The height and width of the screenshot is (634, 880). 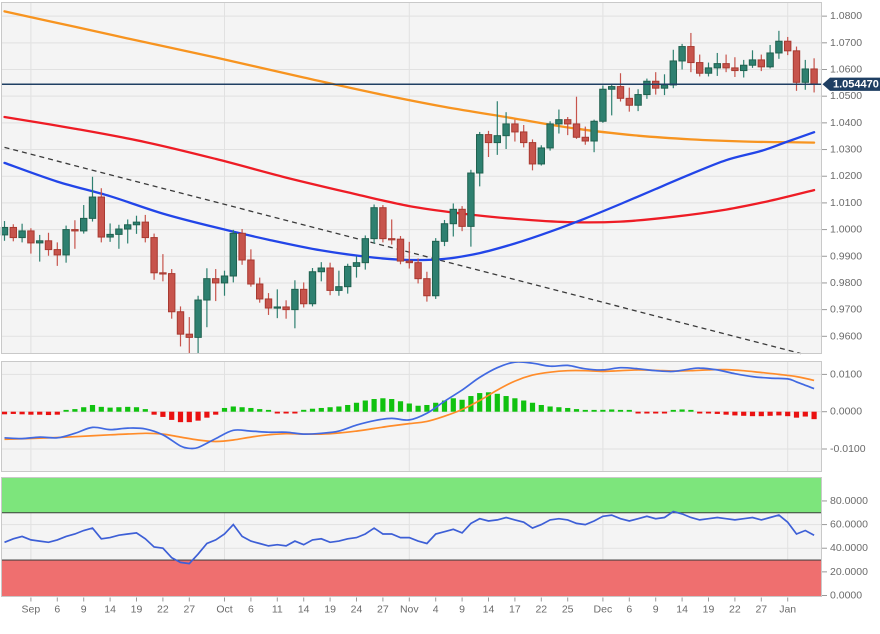 I want to click on price-axis-label: 0.9900, so click(x=846, y=256).